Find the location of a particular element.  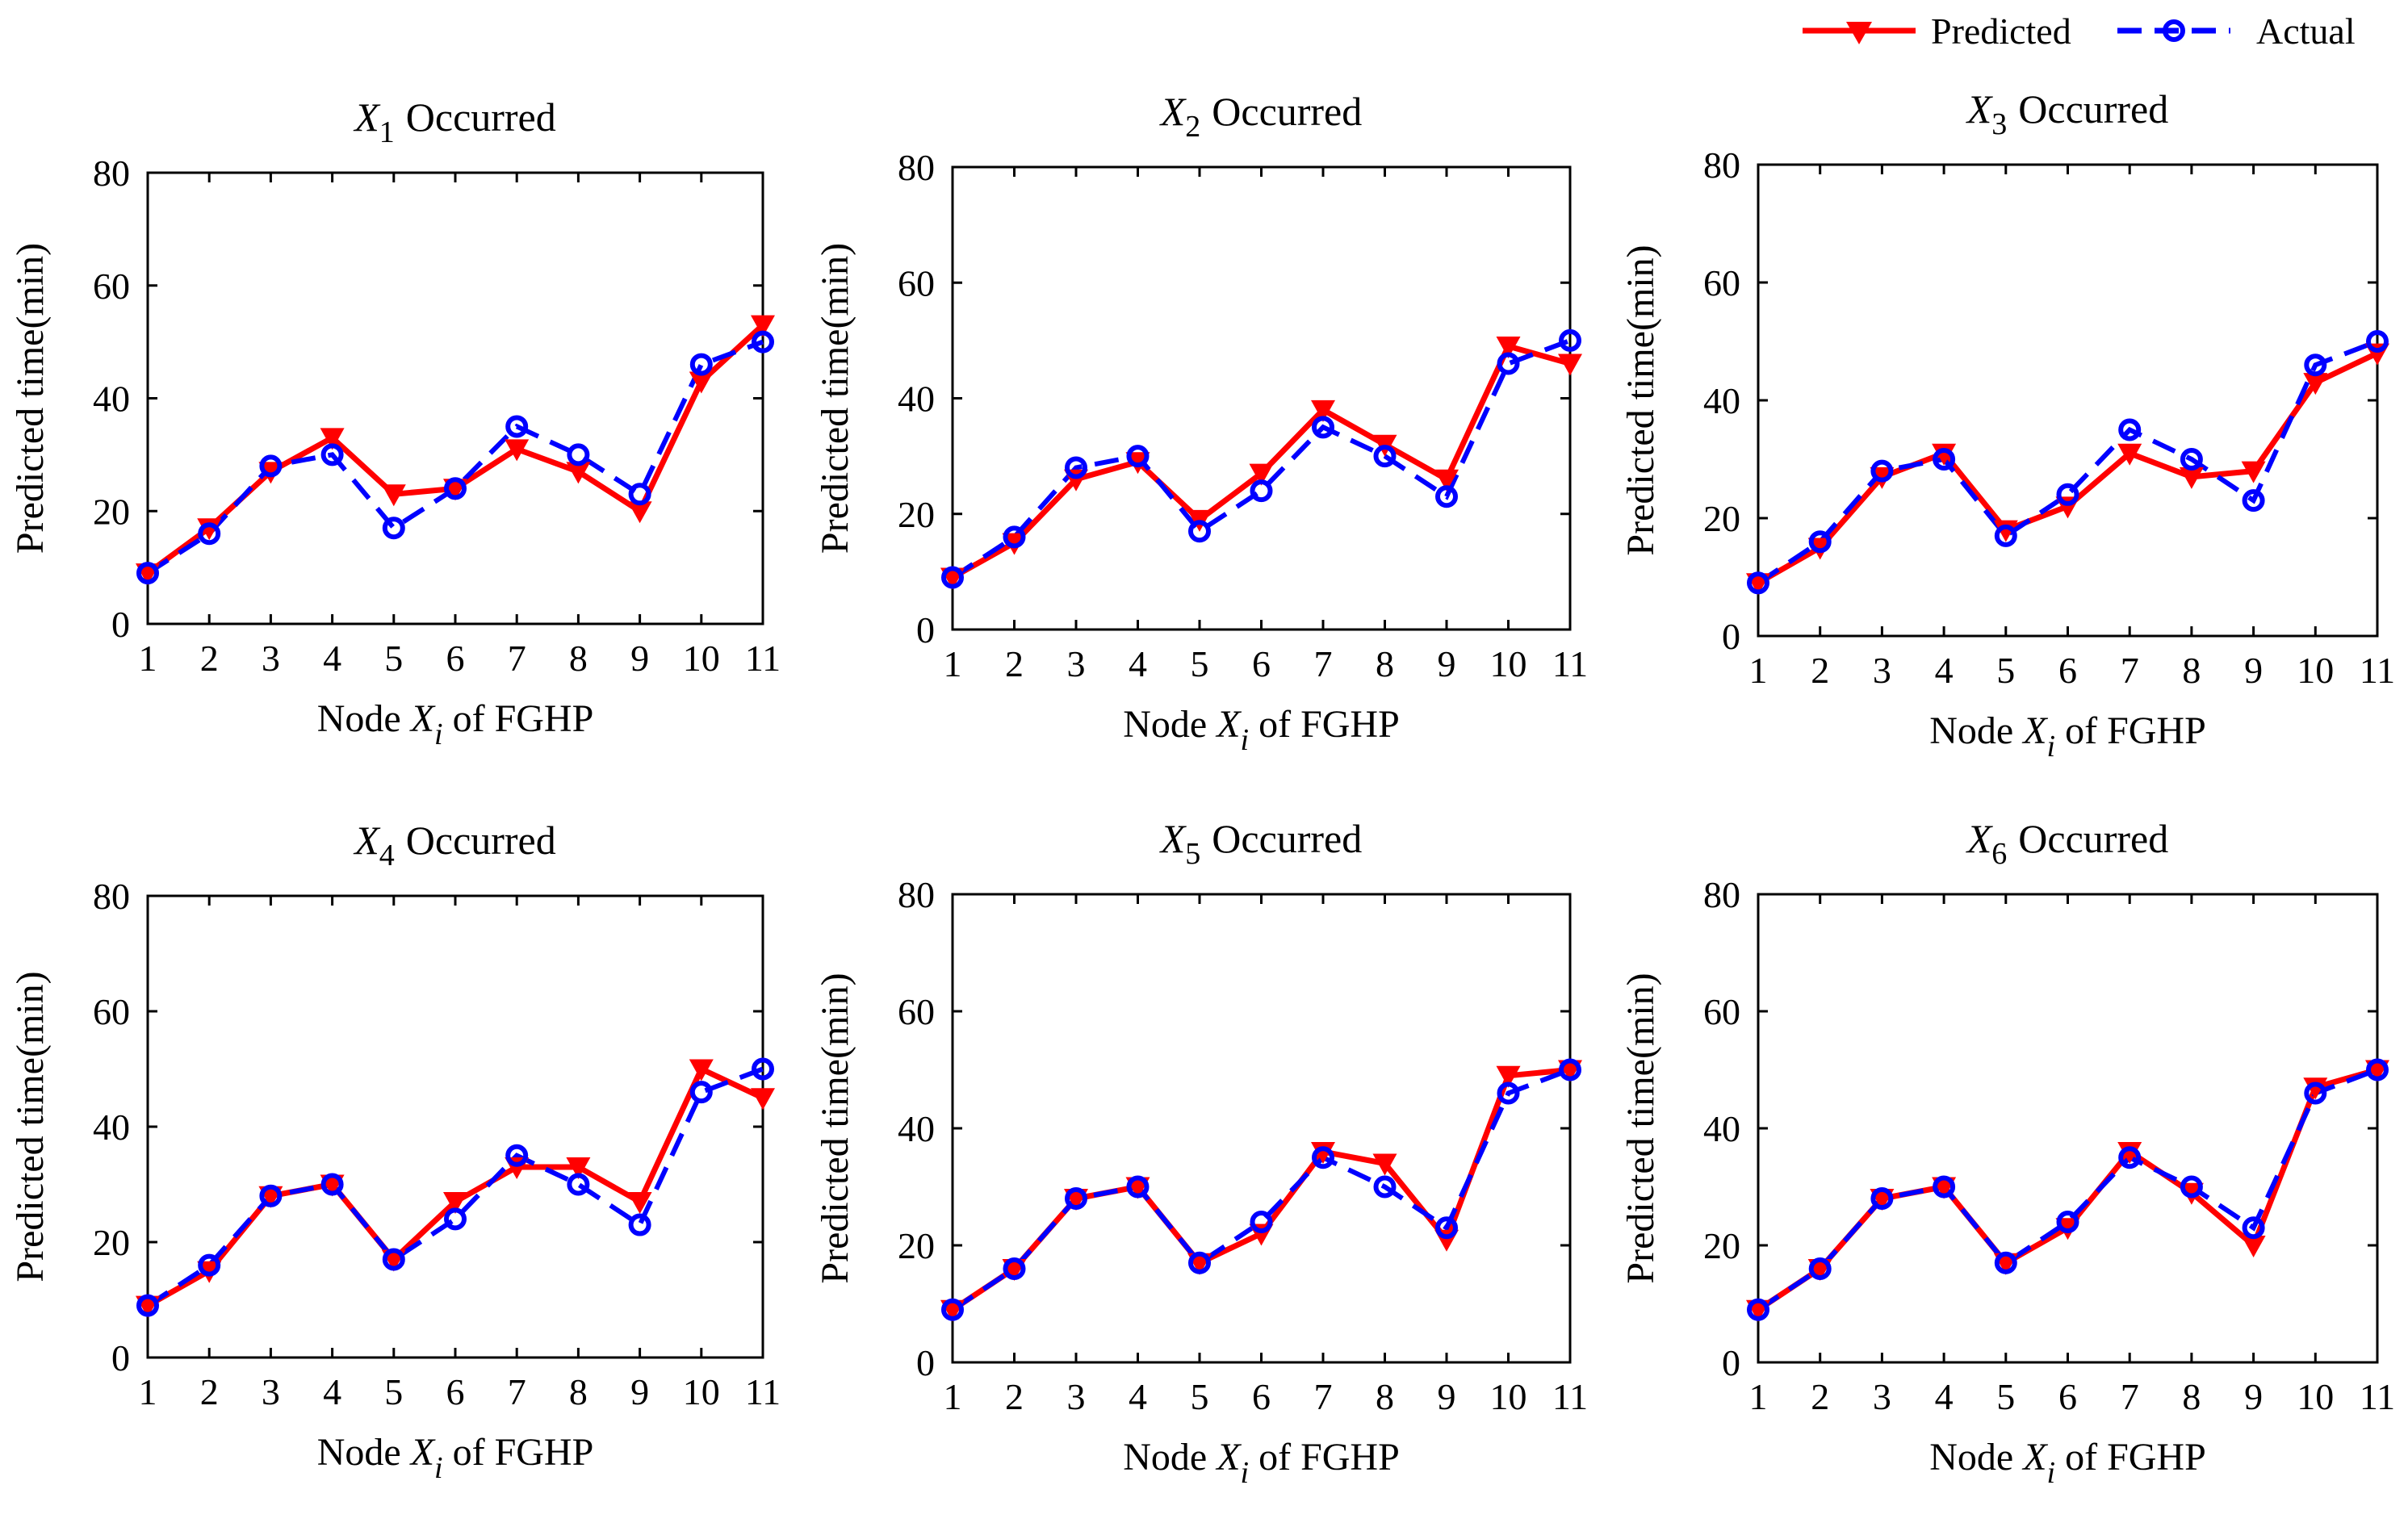

legend-predicted-label: Predicted is located at coordinates (2001, 31).